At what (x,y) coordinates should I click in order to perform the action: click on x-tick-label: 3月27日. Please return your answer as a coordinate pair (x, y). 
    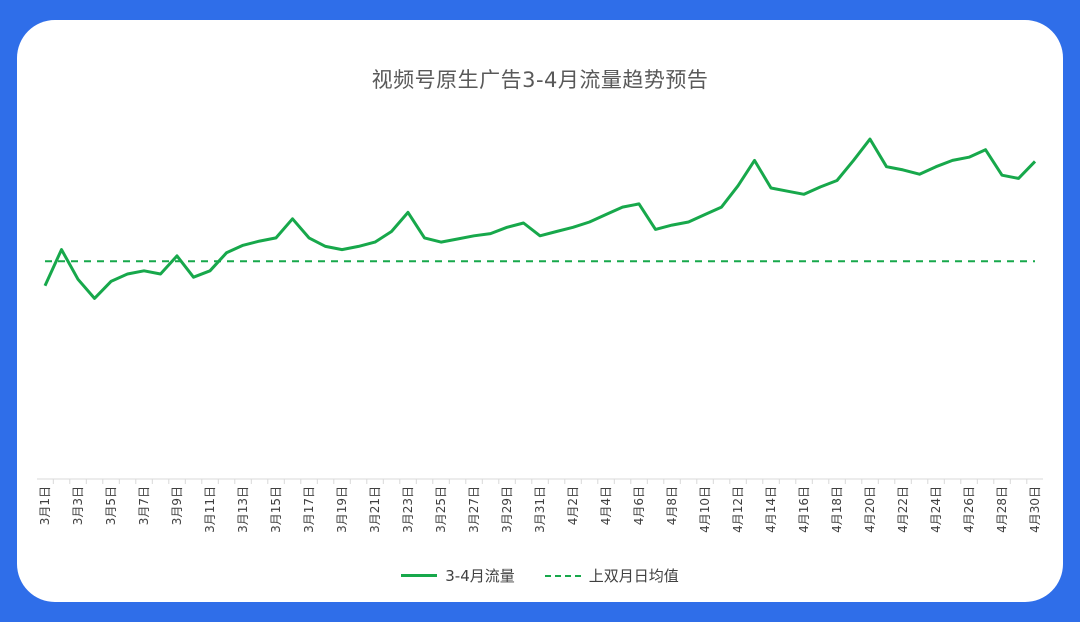
    Looking at the image, I should click on (474, 509).